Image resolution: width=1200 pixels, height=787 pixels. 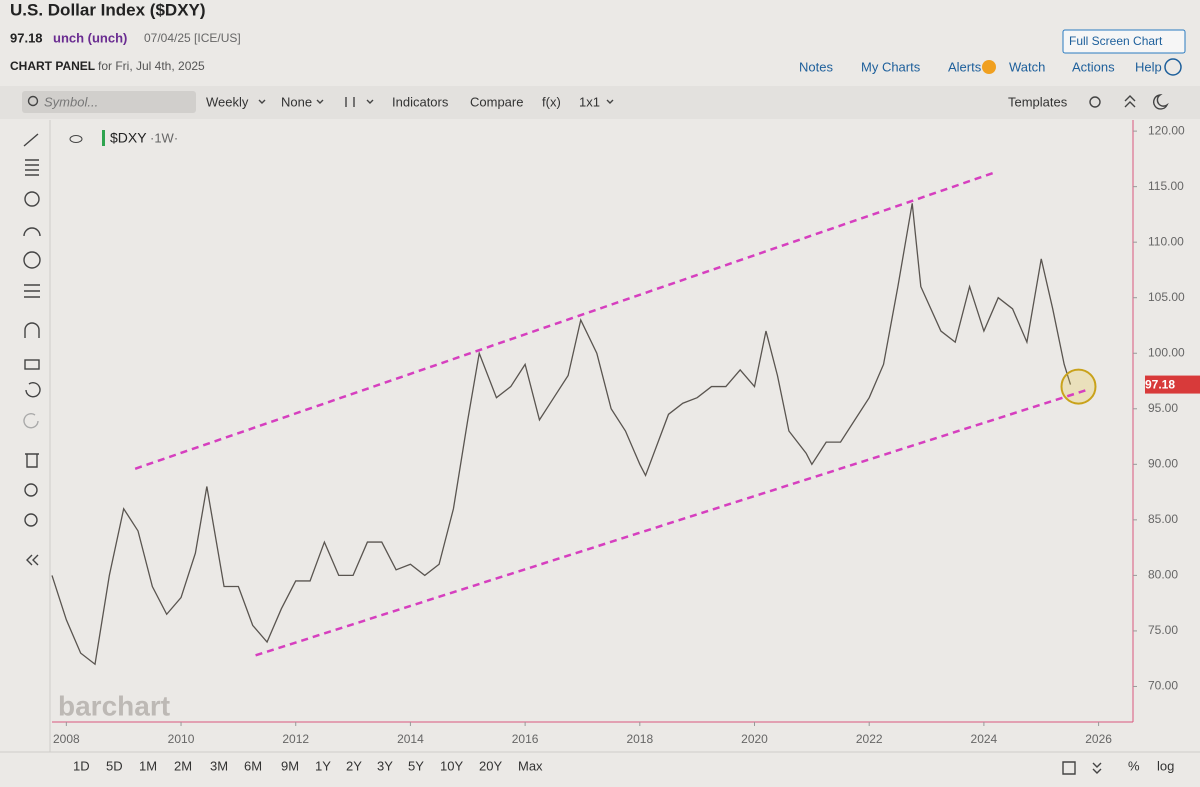 What do you see at coordinates (181, 739) in the screenshot?
I see `x-tick-label: 2010` at bounding box center [181, 739].